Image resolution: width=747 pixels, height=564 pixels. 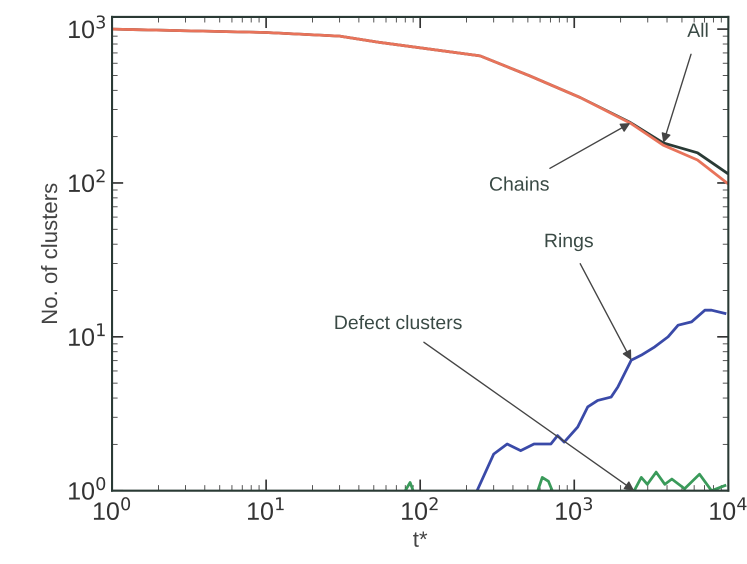 I want to click on y-tick-label: 10$^{0}$, so click(x=87, y=488).